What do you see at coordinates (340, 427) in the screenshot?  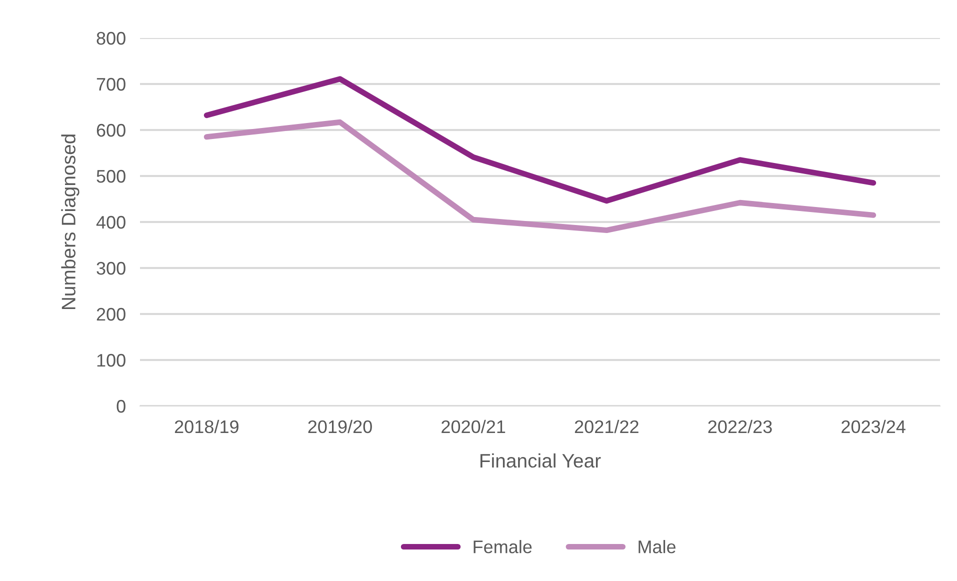 I see `x-tick-label: 2019/20` at bounding box center [340, 427].